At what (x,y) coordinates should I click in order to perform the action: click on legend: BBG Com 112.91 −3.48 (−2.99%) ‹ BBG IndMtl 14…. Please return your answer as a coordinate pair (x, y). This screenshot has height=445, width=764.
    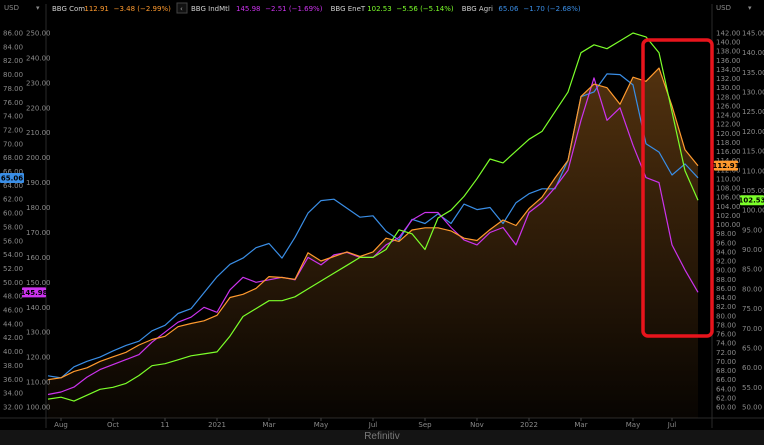
    Looking at the image, I should click on (316, 8).